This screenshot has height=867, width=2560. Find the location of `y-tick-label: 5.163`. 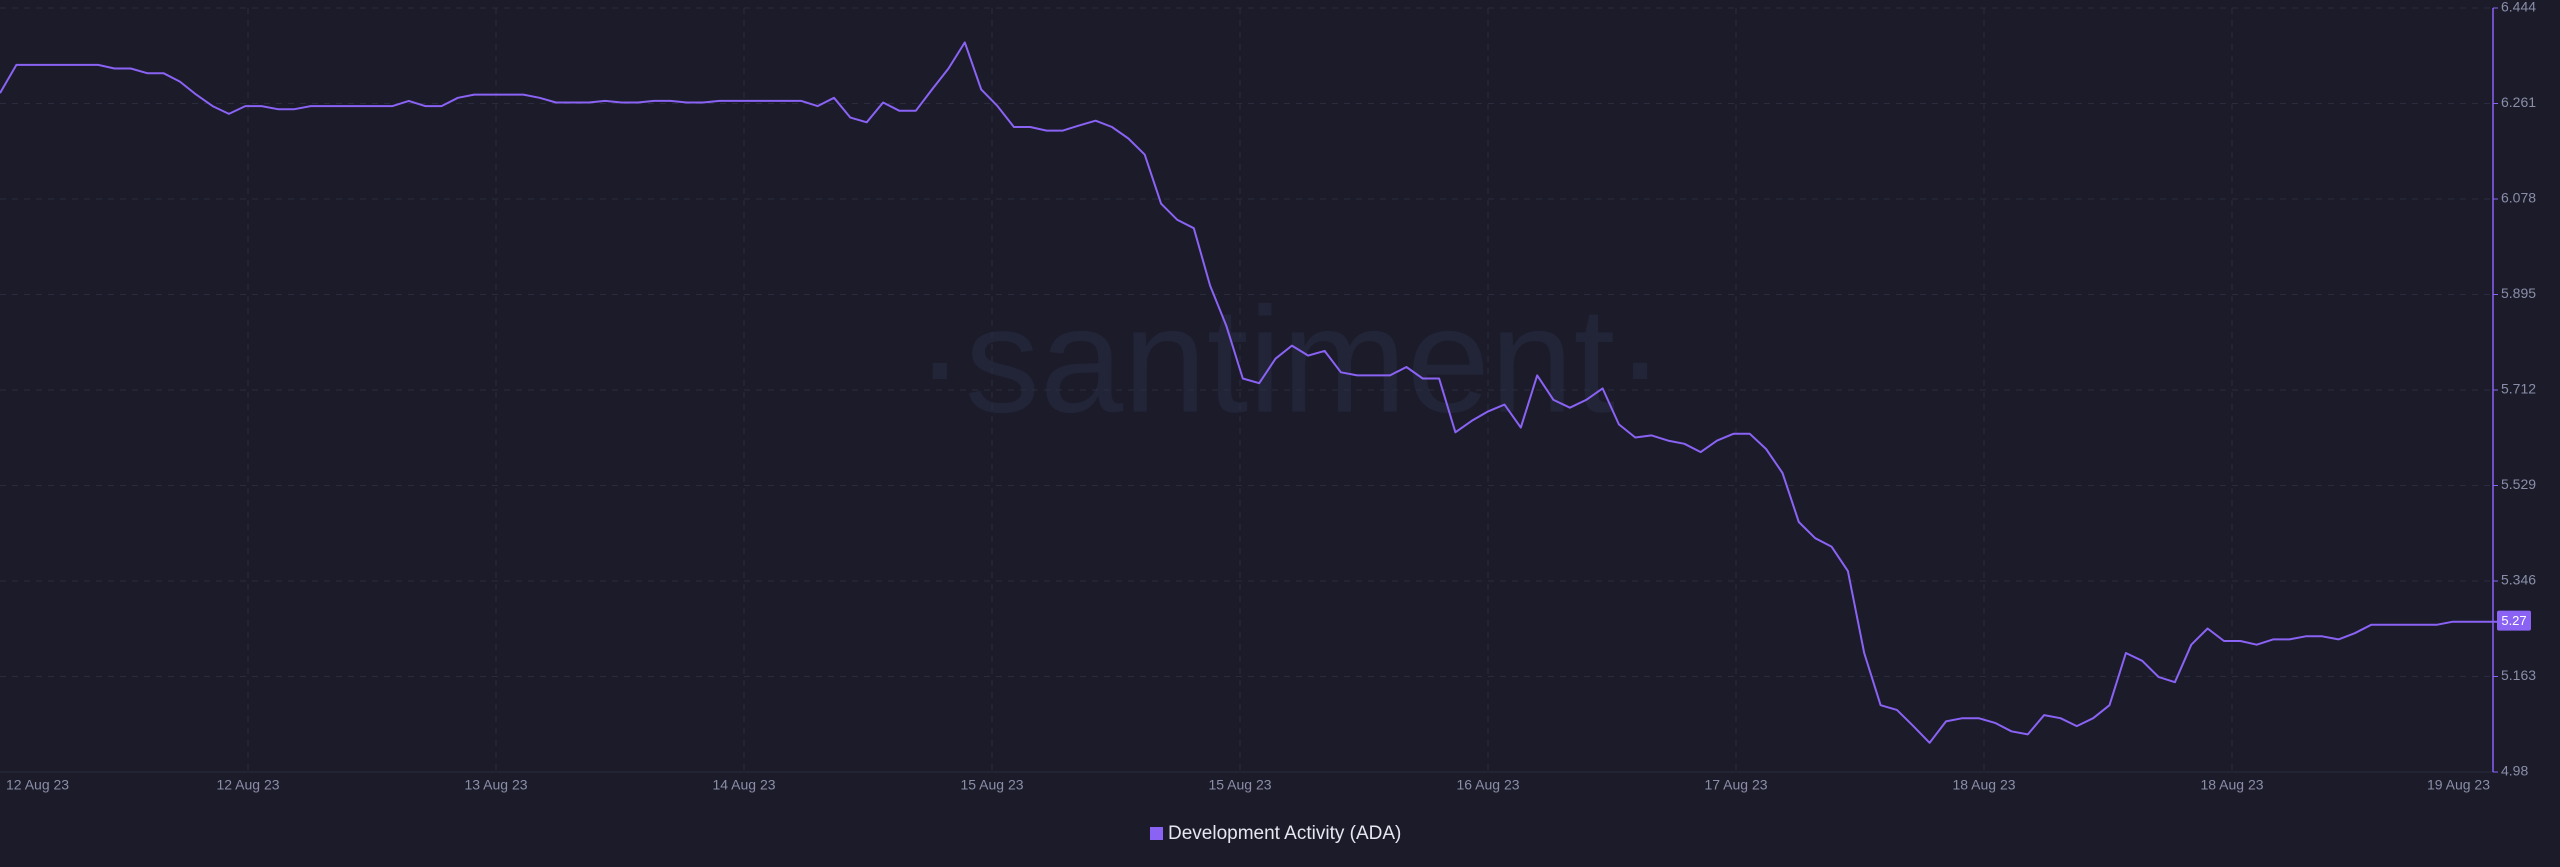

y-tick-label: 5.163 is located at coordinates (2518, 675).